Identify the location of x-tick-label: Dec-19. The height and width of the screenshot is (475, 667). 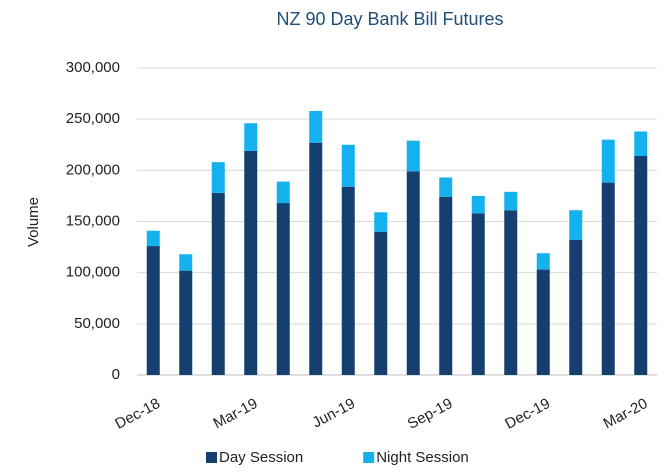
(527, 414).